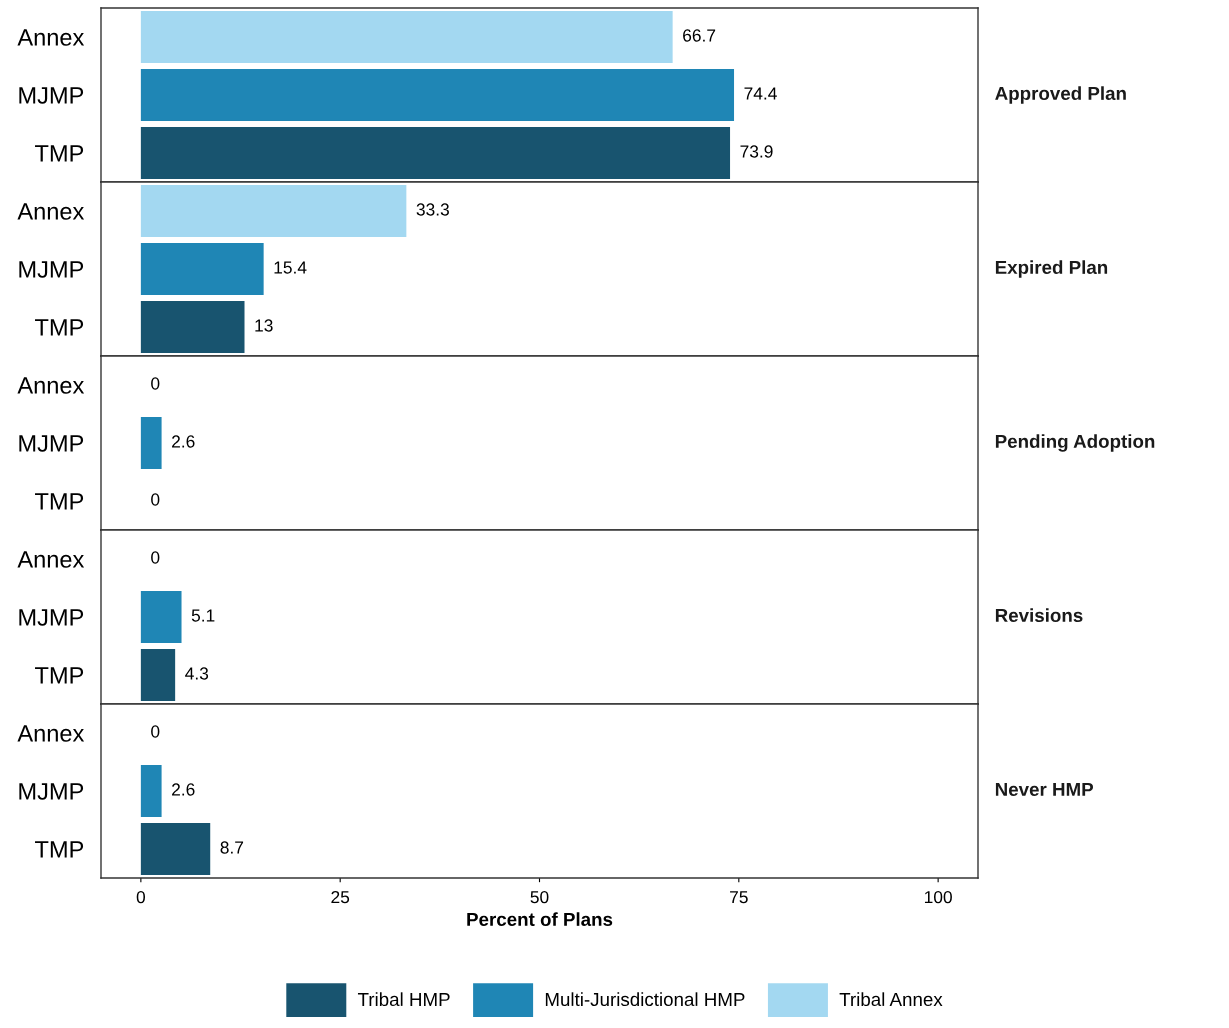  Describe the element at coordinates (1051, 269) in the screenshot. I see `y2-axis-title: Expired Plan` at that location.